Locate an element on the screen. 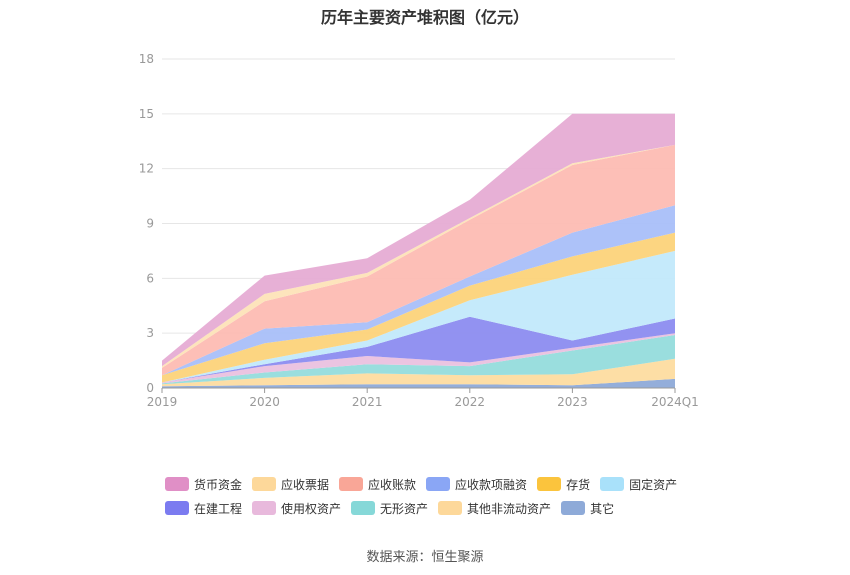 Image resolution: width=850 pixels, height=575 pixels. legend-item: 货币资金 is located at coordinates (203, 484).